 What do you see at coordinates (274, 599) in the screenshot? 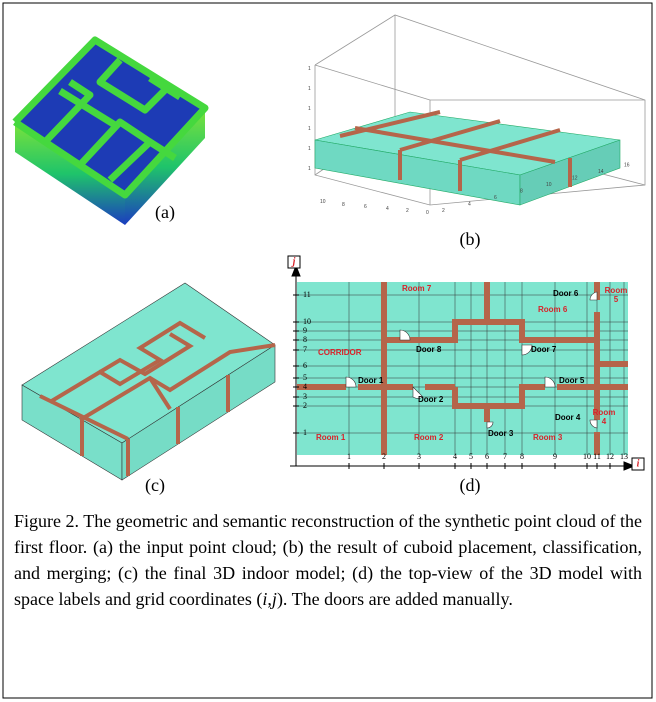
I see `caption-text: j` at bounding box center [274, 599].